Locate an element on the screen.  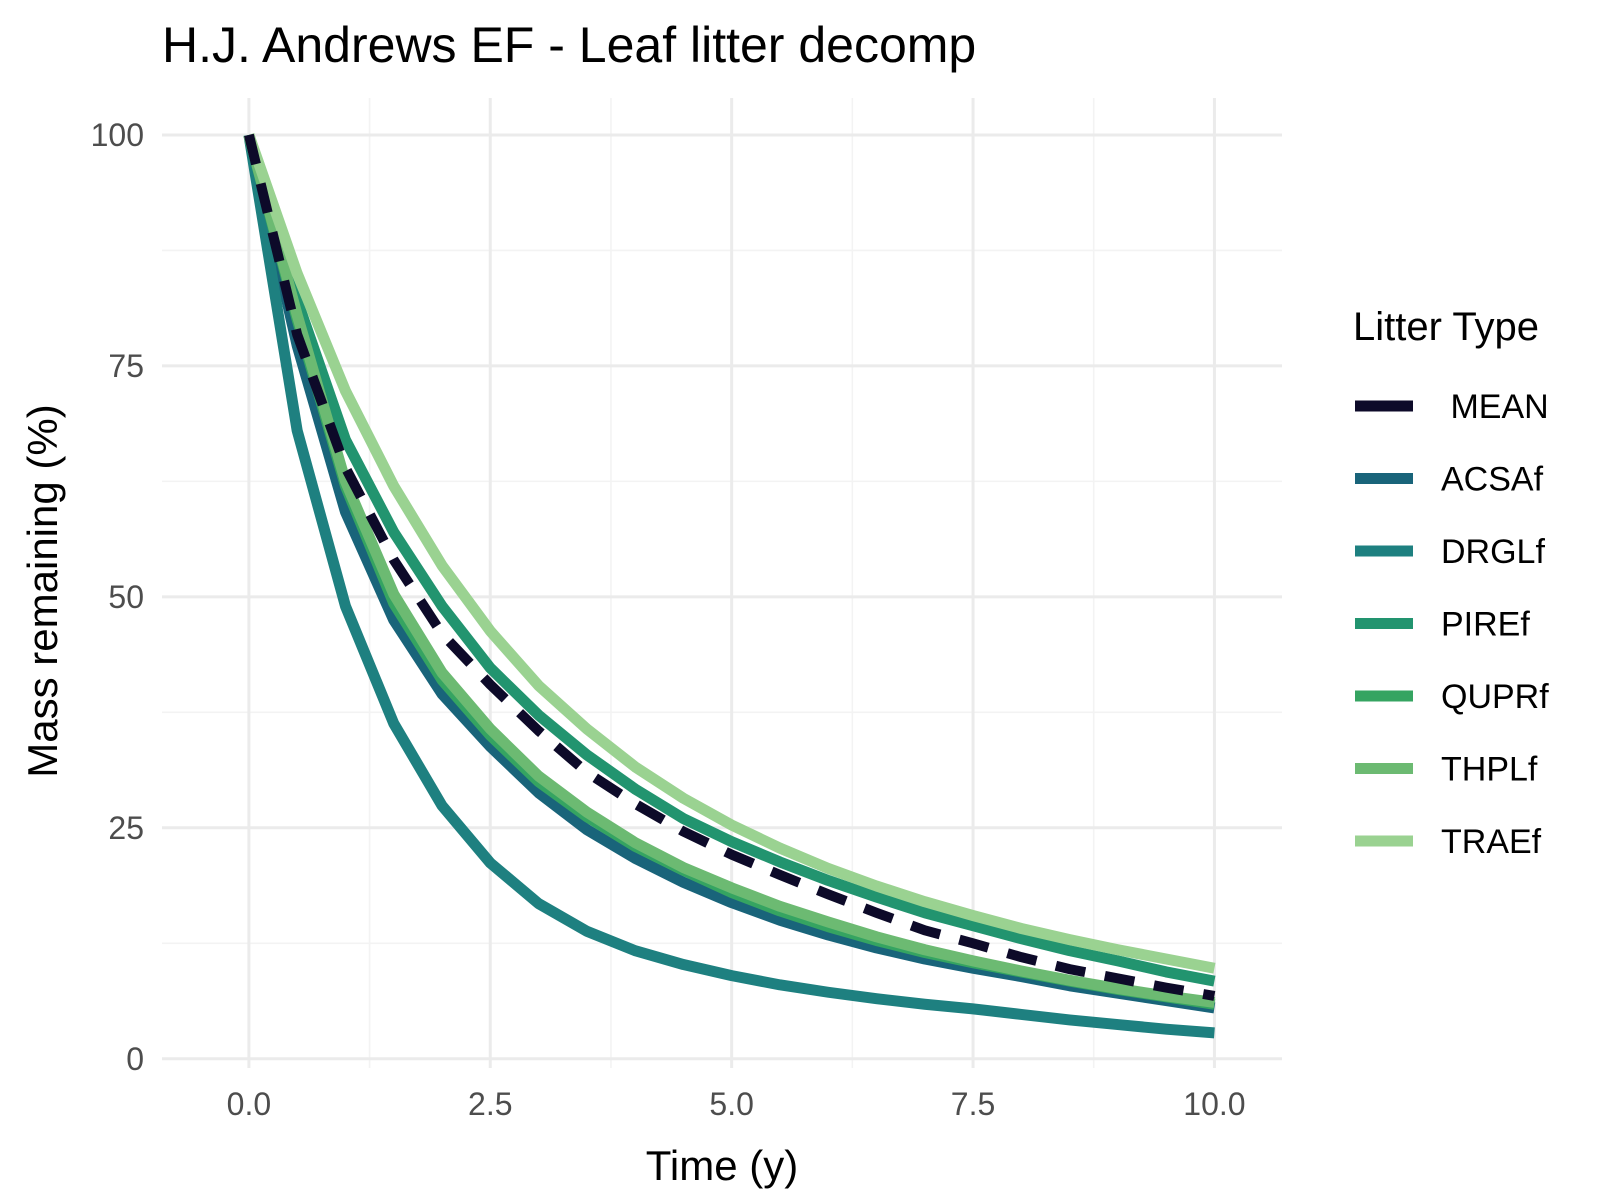
x-axis-ticks: 0.0 2.5 5.0 7.5 10.0 is located at coordinates (736, 1104).